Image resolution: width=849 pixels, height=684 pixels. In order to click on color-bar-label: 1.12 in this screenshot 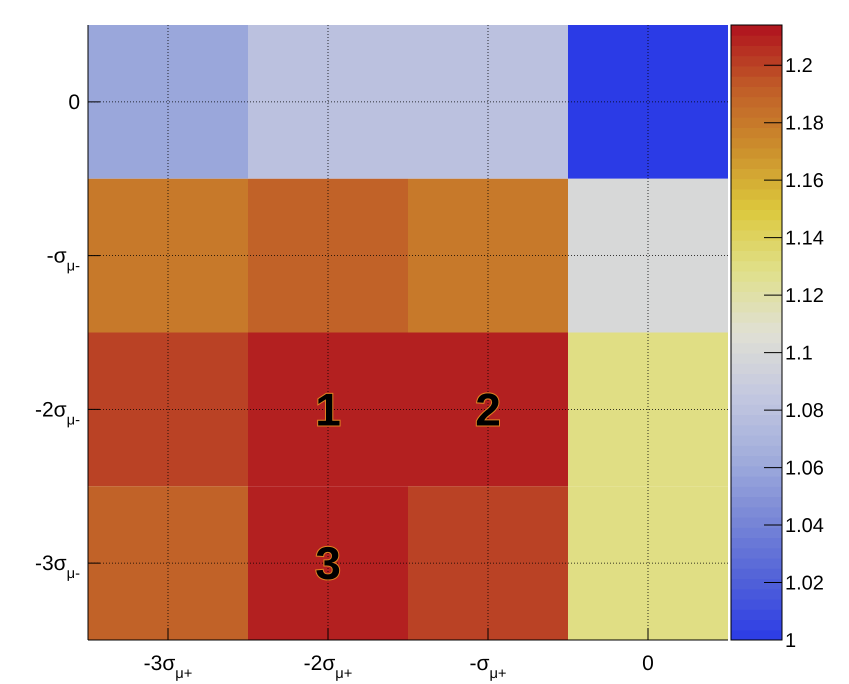, I will do `click(804, 296)`.